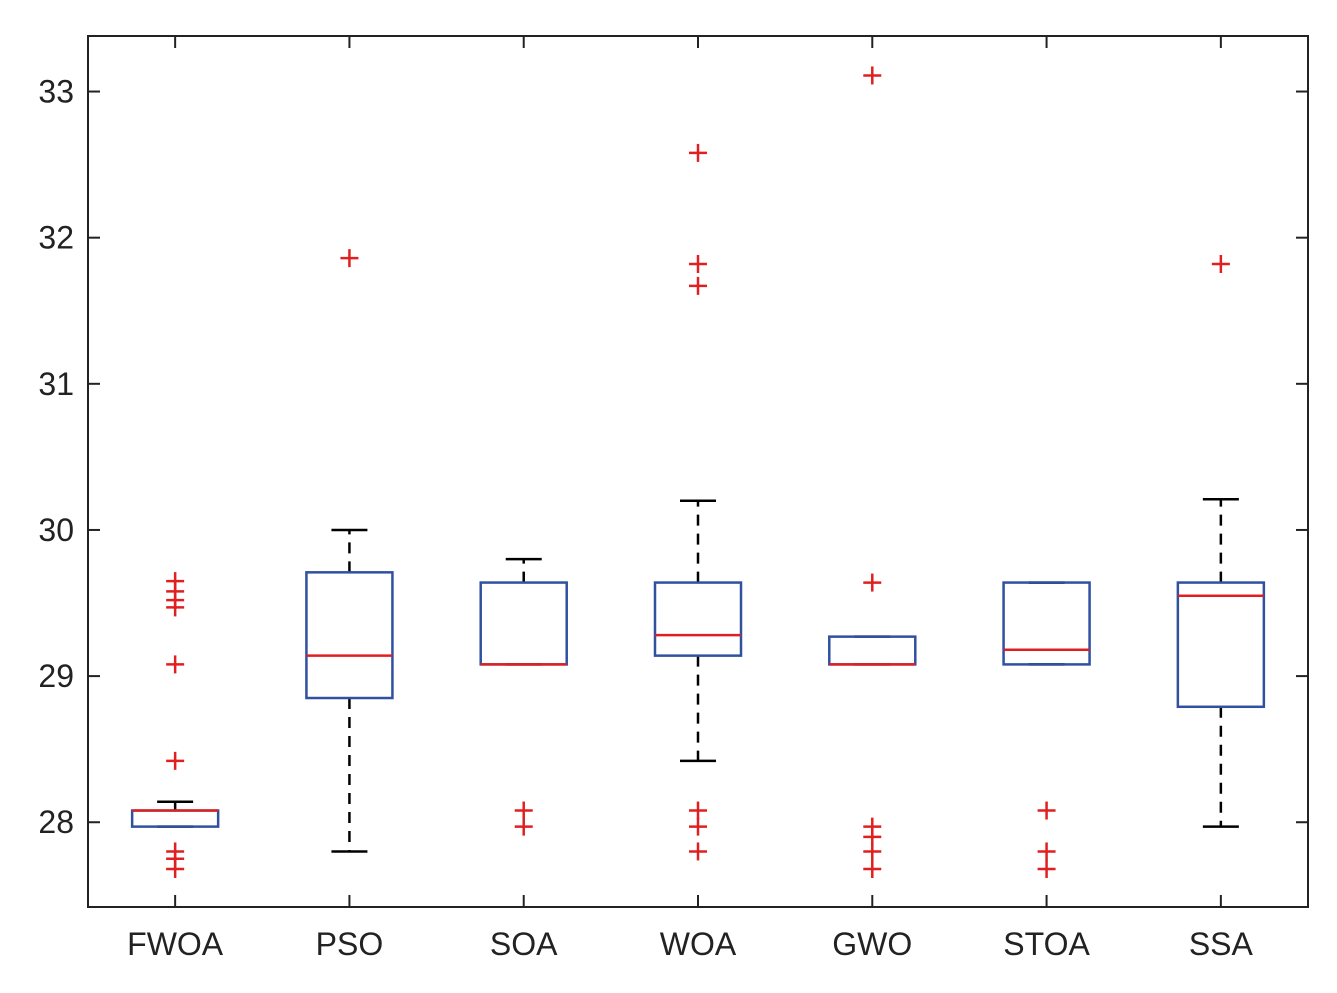 The width and height of the screenshot is (1337, 993). What do you see at coordinates (56, 822) in the screenshot?
I see `y-tick-label: 28` at bounding box center [56, 822].